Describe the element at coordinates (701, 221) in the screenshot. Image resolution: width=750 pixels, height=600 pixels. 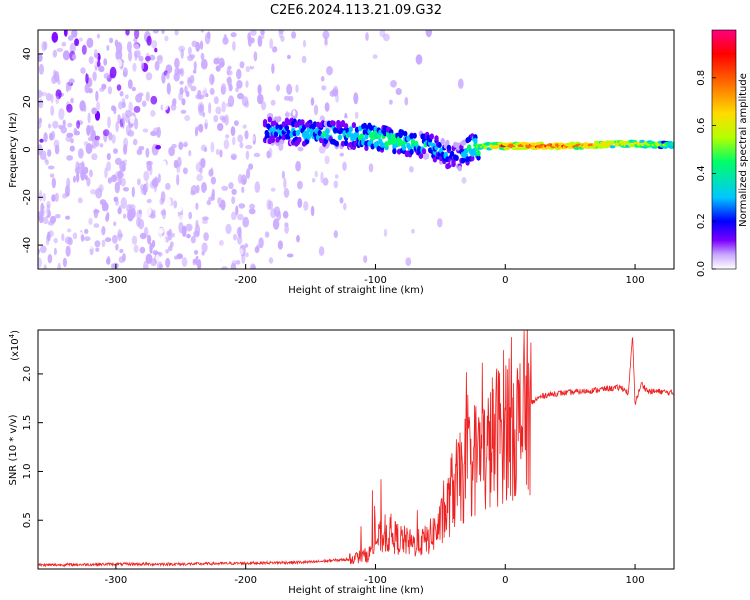
I see `colorbar-tick-label: 0.2` at that location.